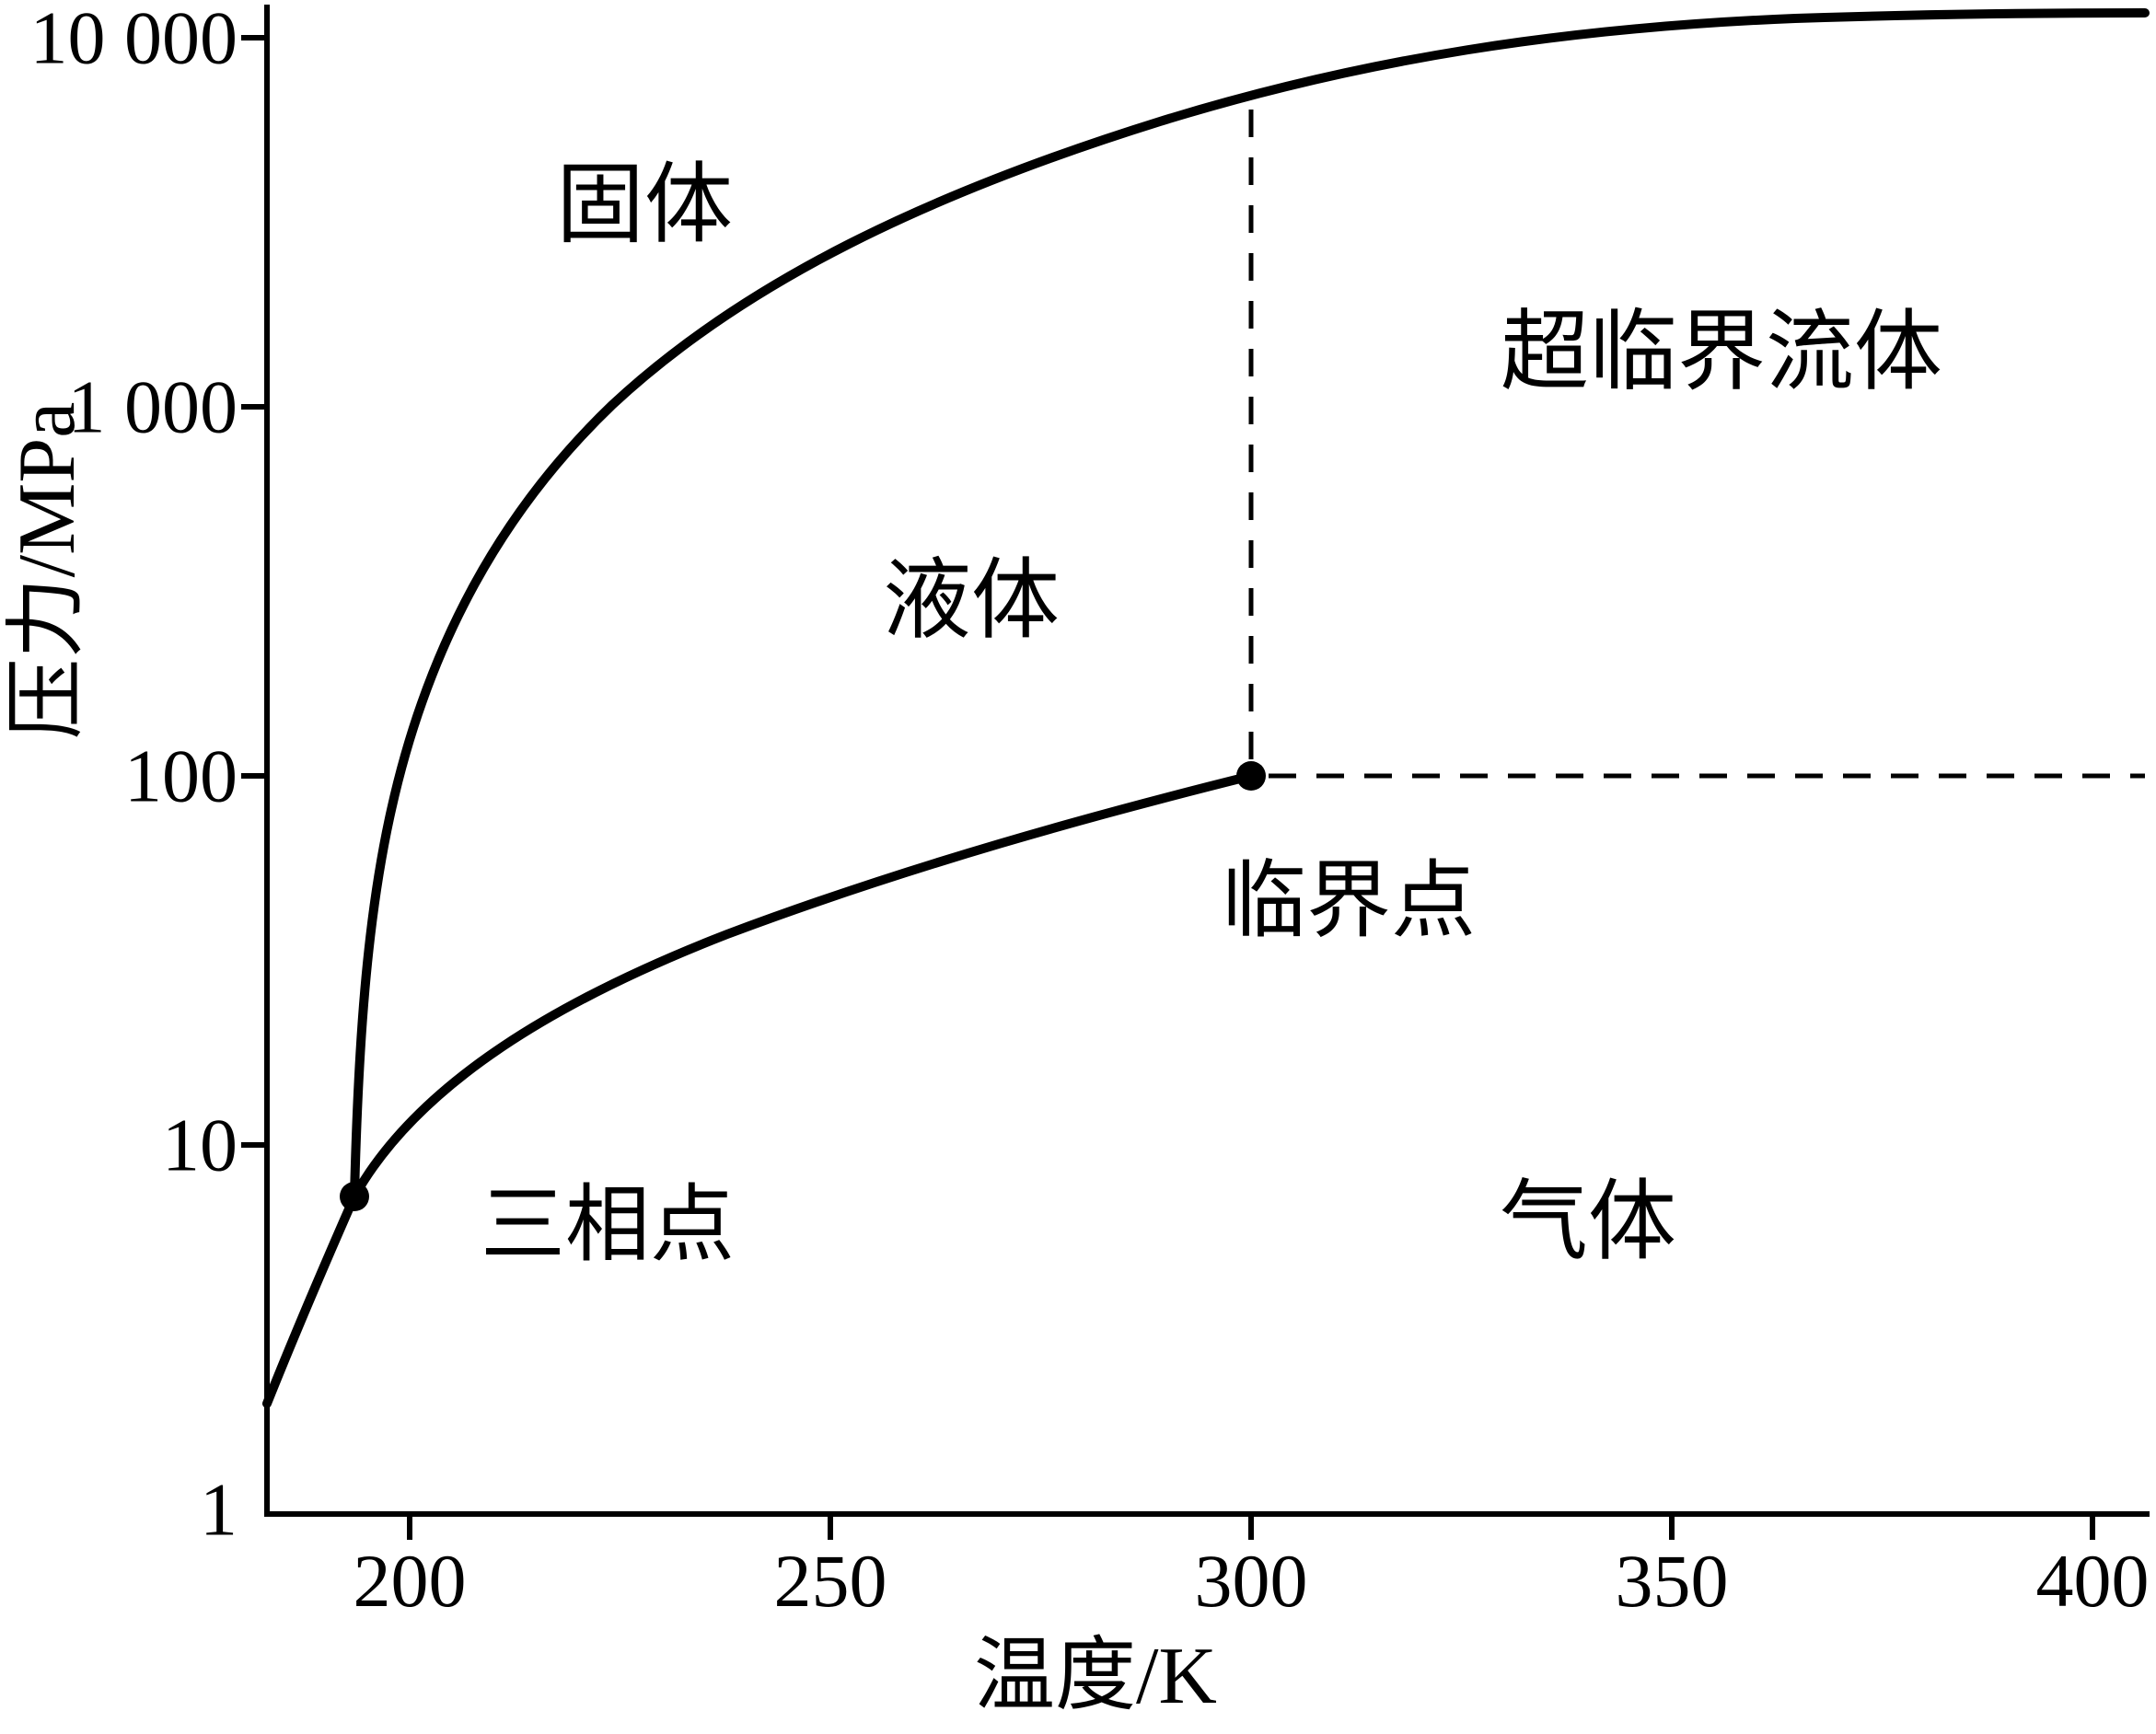 The width and height of the screenshot is (2156, 1734). Describe the element at coordinates (1349, 901) in the screenshot. I see `critical-point-label: 临界点` at that location.